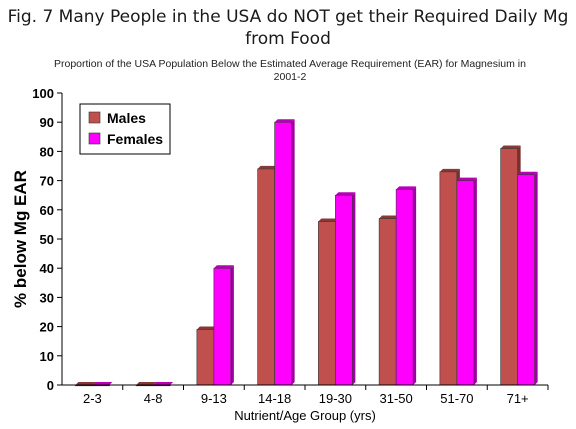 The height and width of the screenshot is (429, 576). Describe the element at coordinates (335, 398) in the screenshot. I see `x-tick-label: 19-30` at that location.